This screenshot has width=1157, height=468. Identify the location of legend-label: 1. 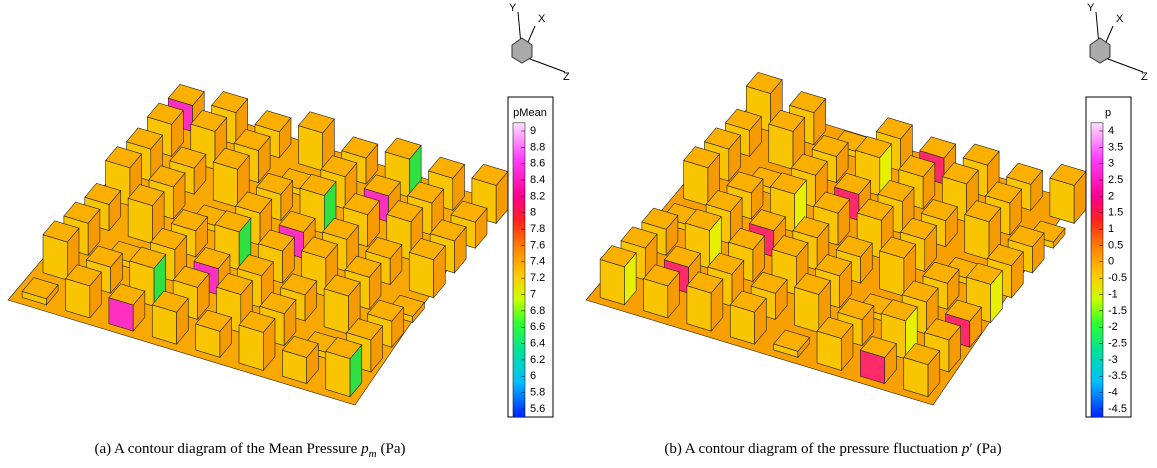
(1111, 229).